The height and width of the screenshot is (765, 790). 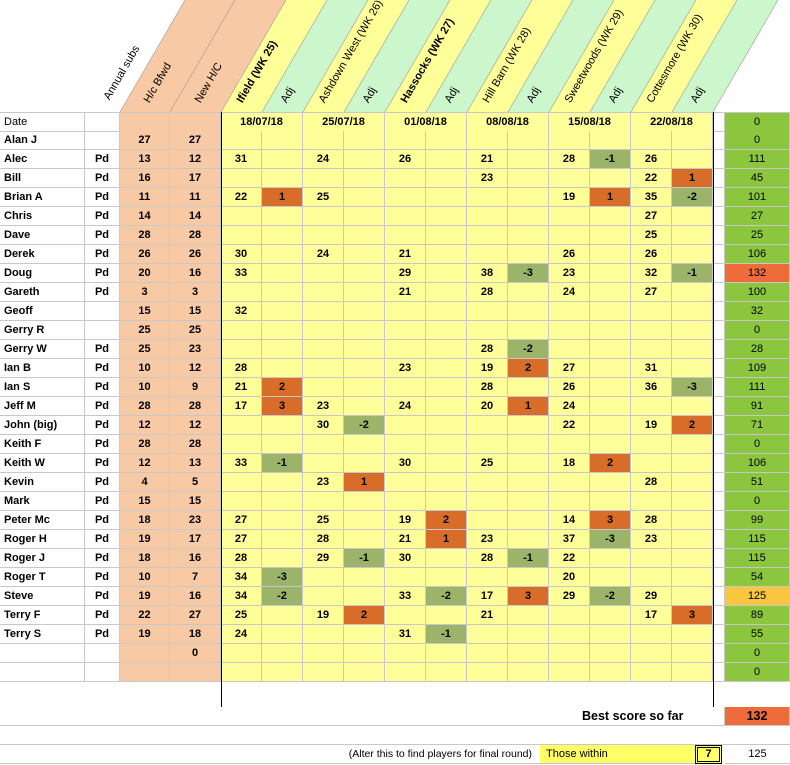 I want to click on total-cell: 111, so click(x=757, y=387).